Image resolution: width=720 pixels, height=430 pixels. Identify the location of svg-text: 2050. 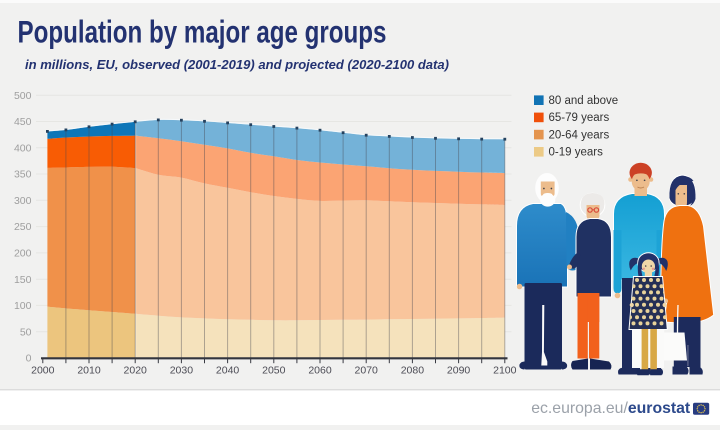
(274, 371).